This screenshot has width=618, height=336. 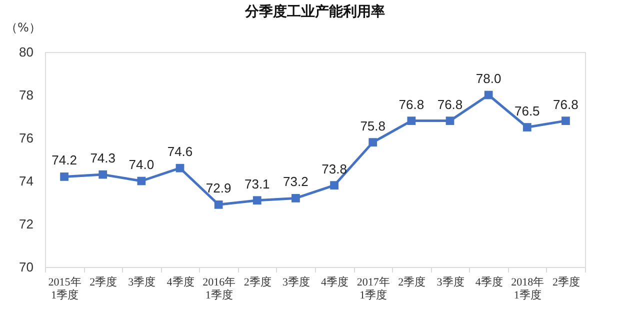 I want to click on y-tick-label: 70, so click(x=26, y=267).